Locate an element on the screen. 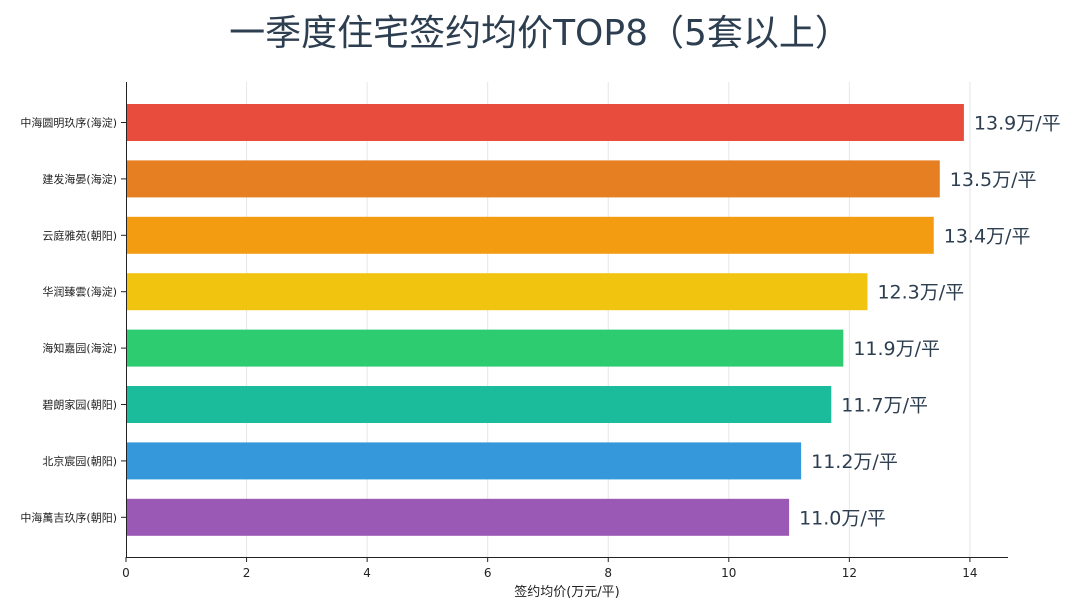  data-label: 11.0万/平 is located at coordinates (842, 518).